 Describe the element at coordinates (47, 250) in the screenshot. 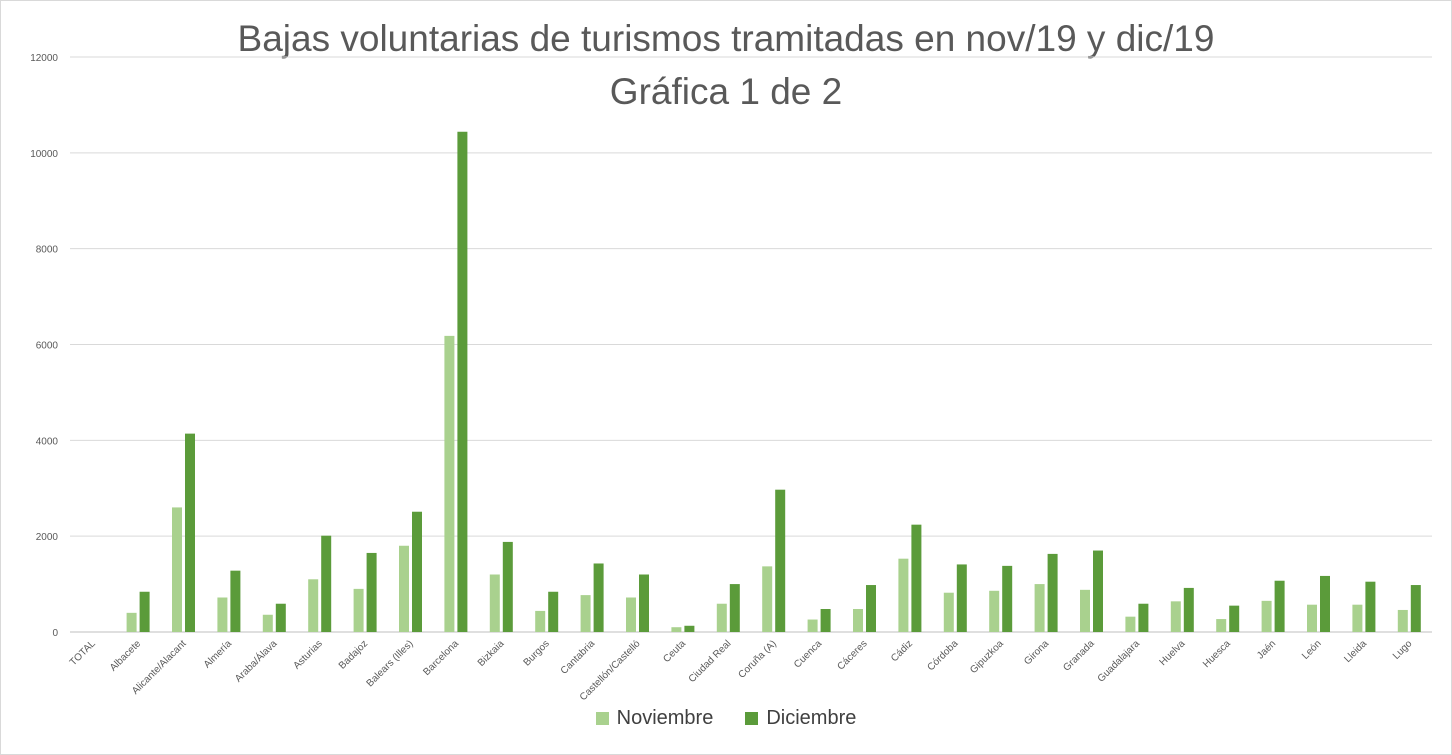

I see `y-tick-label: 8000` at that location.